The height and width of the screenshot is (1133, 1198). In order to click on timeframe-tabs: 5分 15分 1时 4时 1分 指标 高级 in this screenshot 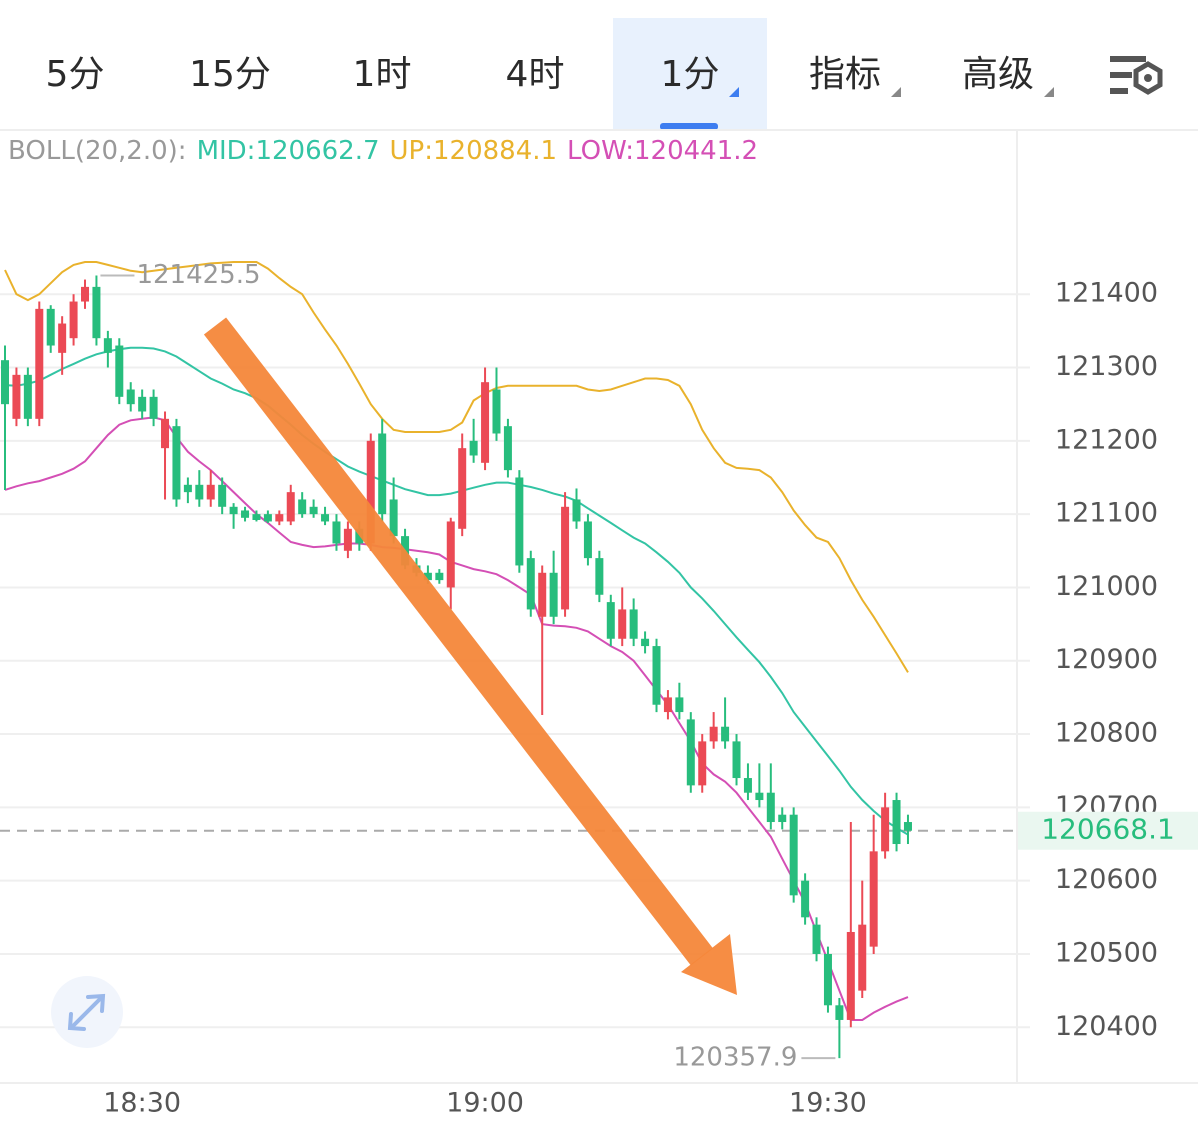, I will do `click(540, 74)`.